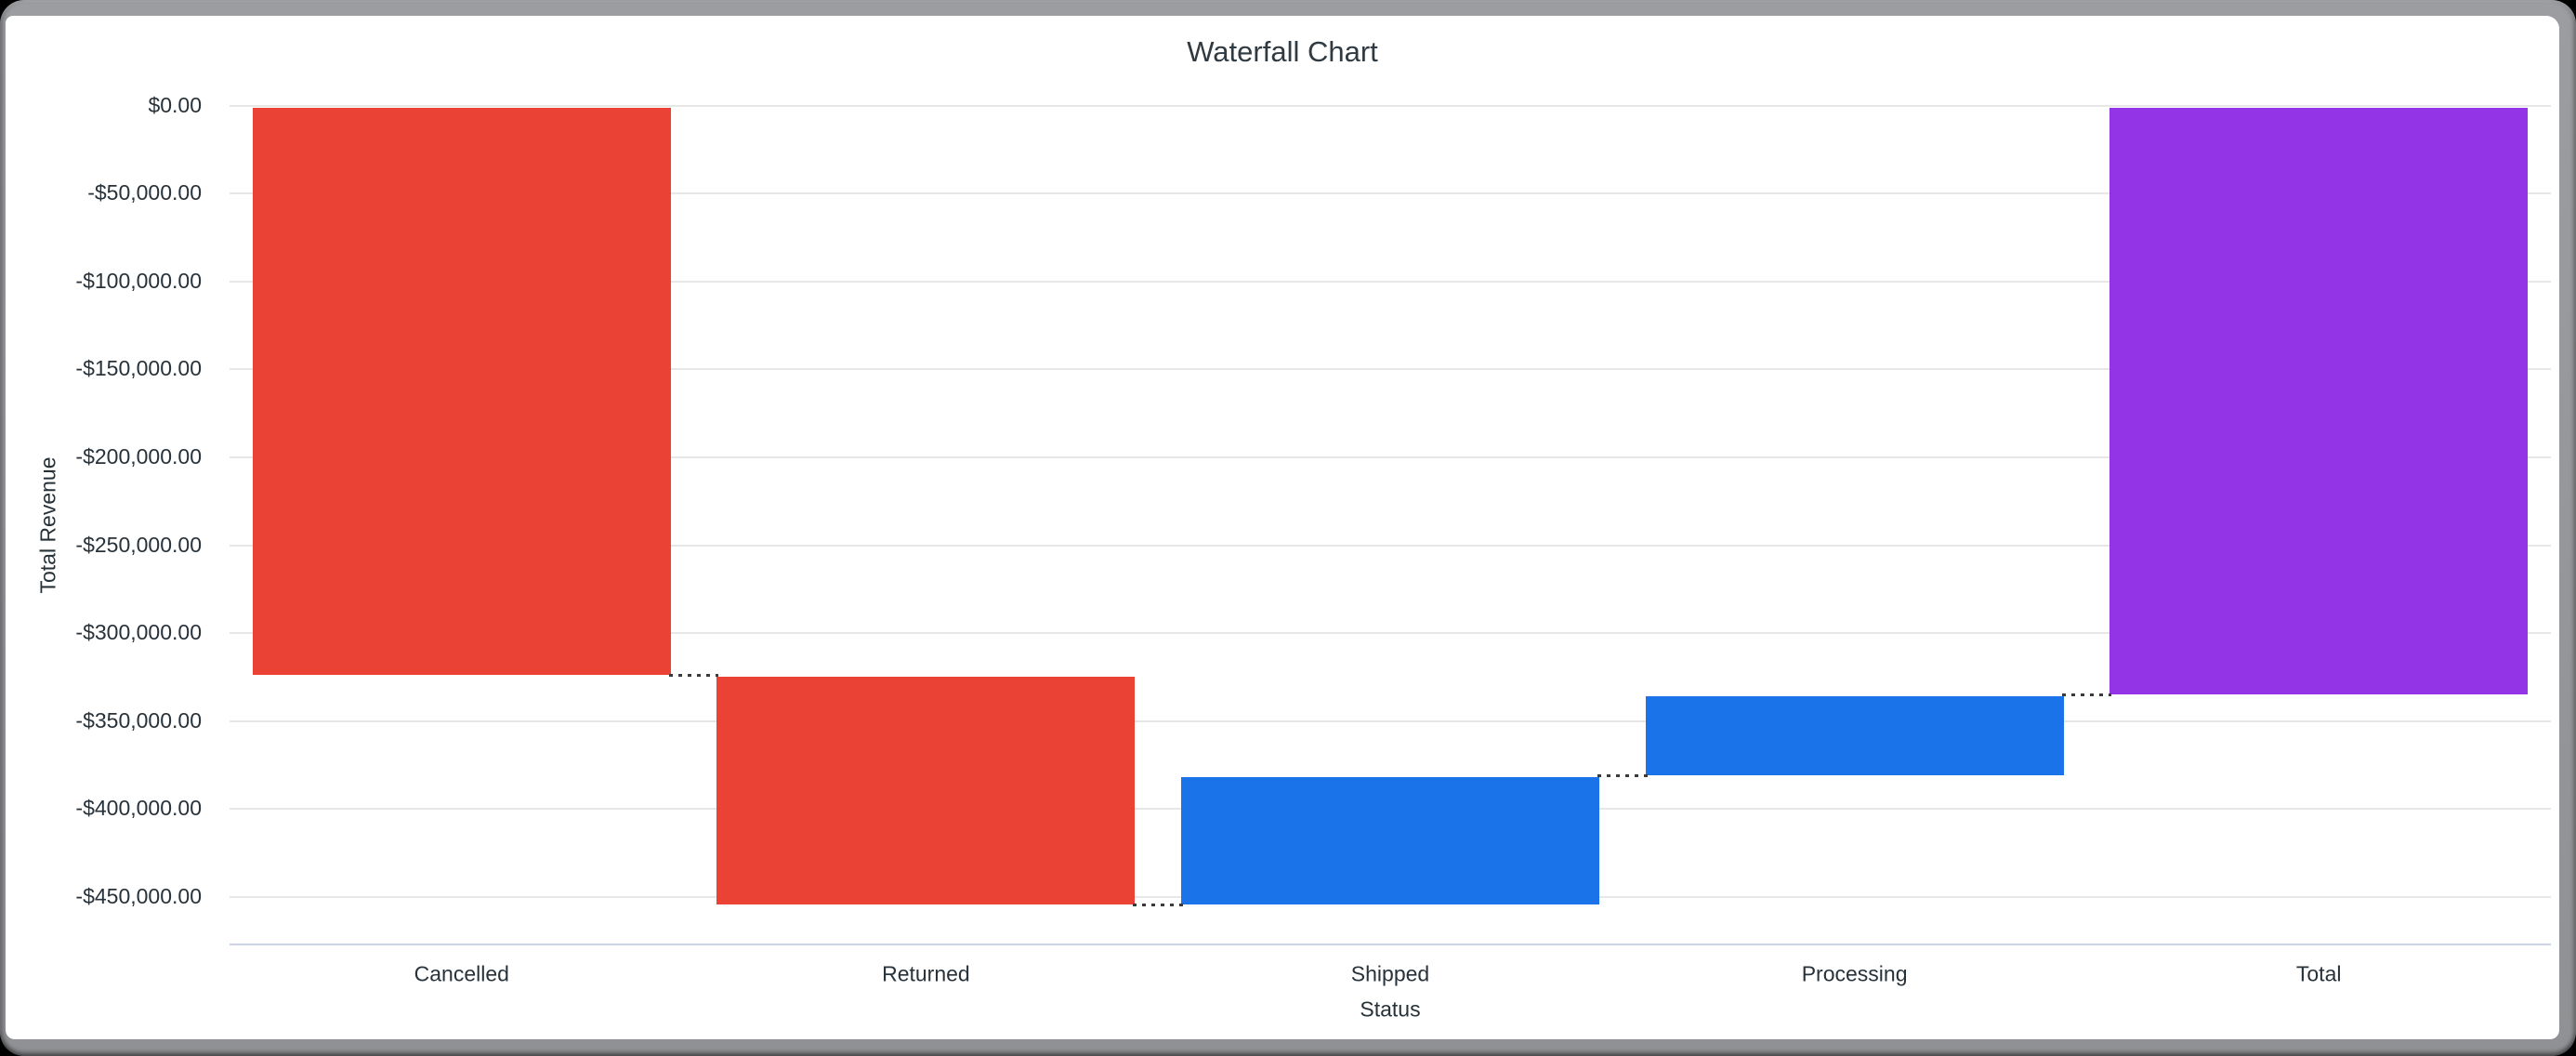  Describe the element at coordinates (1855, 736) in the screenshot. I see `bar-processing` at that location.